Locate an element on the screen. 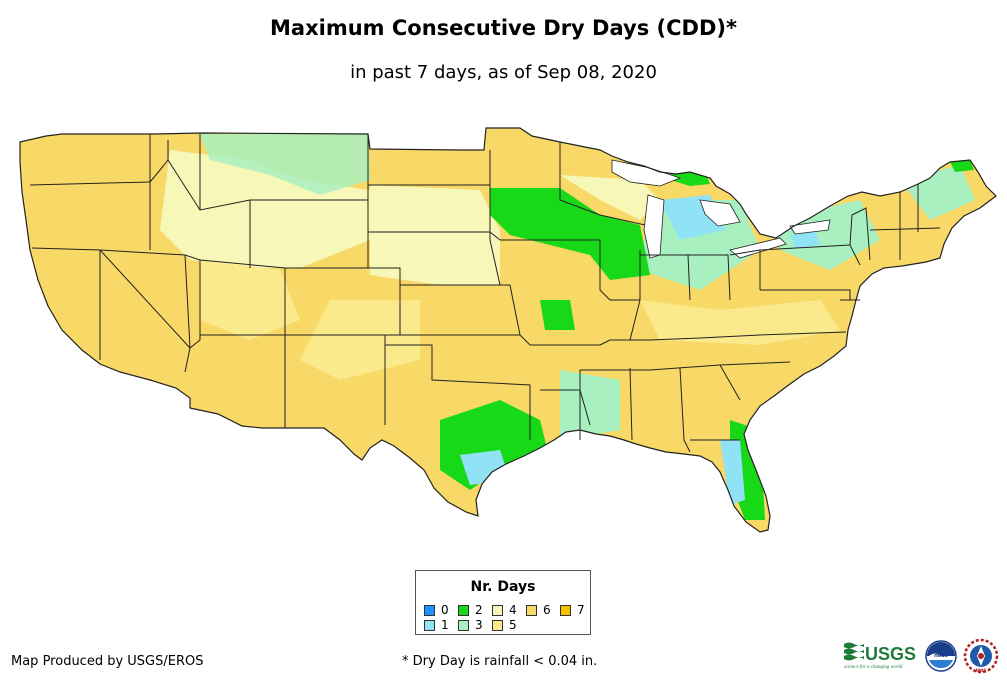  region-2-upper-midwest is located at coordinates (570, 234).